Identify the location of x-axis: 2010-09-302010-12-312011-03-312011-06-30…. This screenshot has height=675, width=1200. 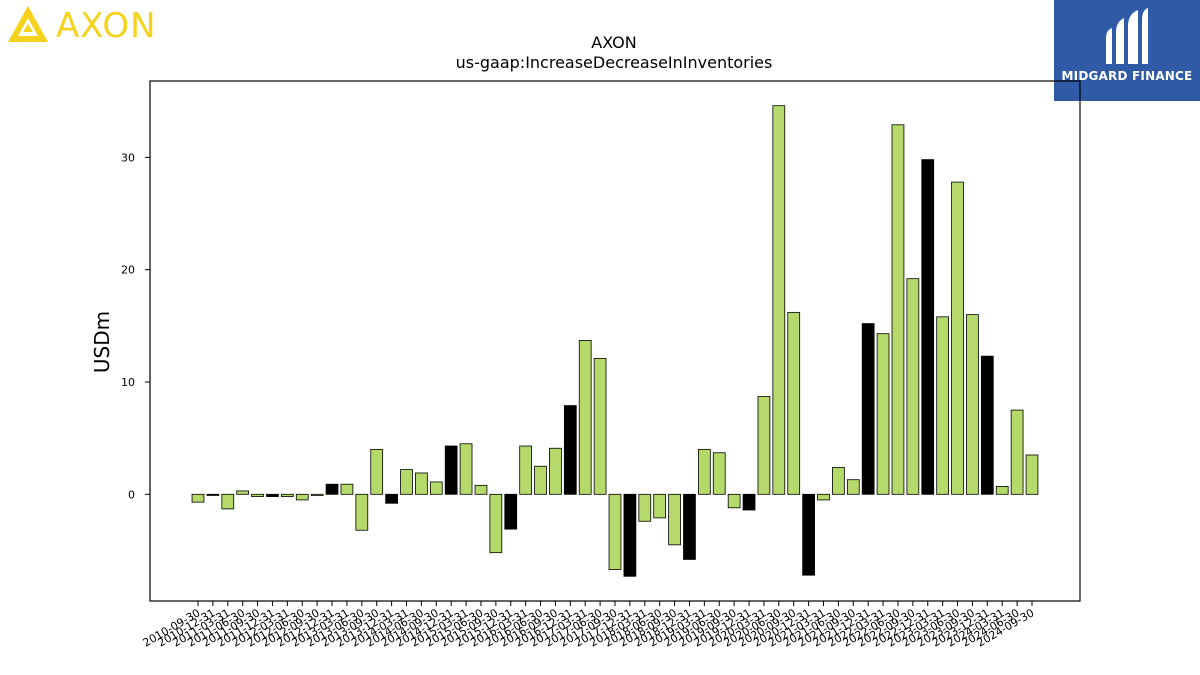
(589, 625).